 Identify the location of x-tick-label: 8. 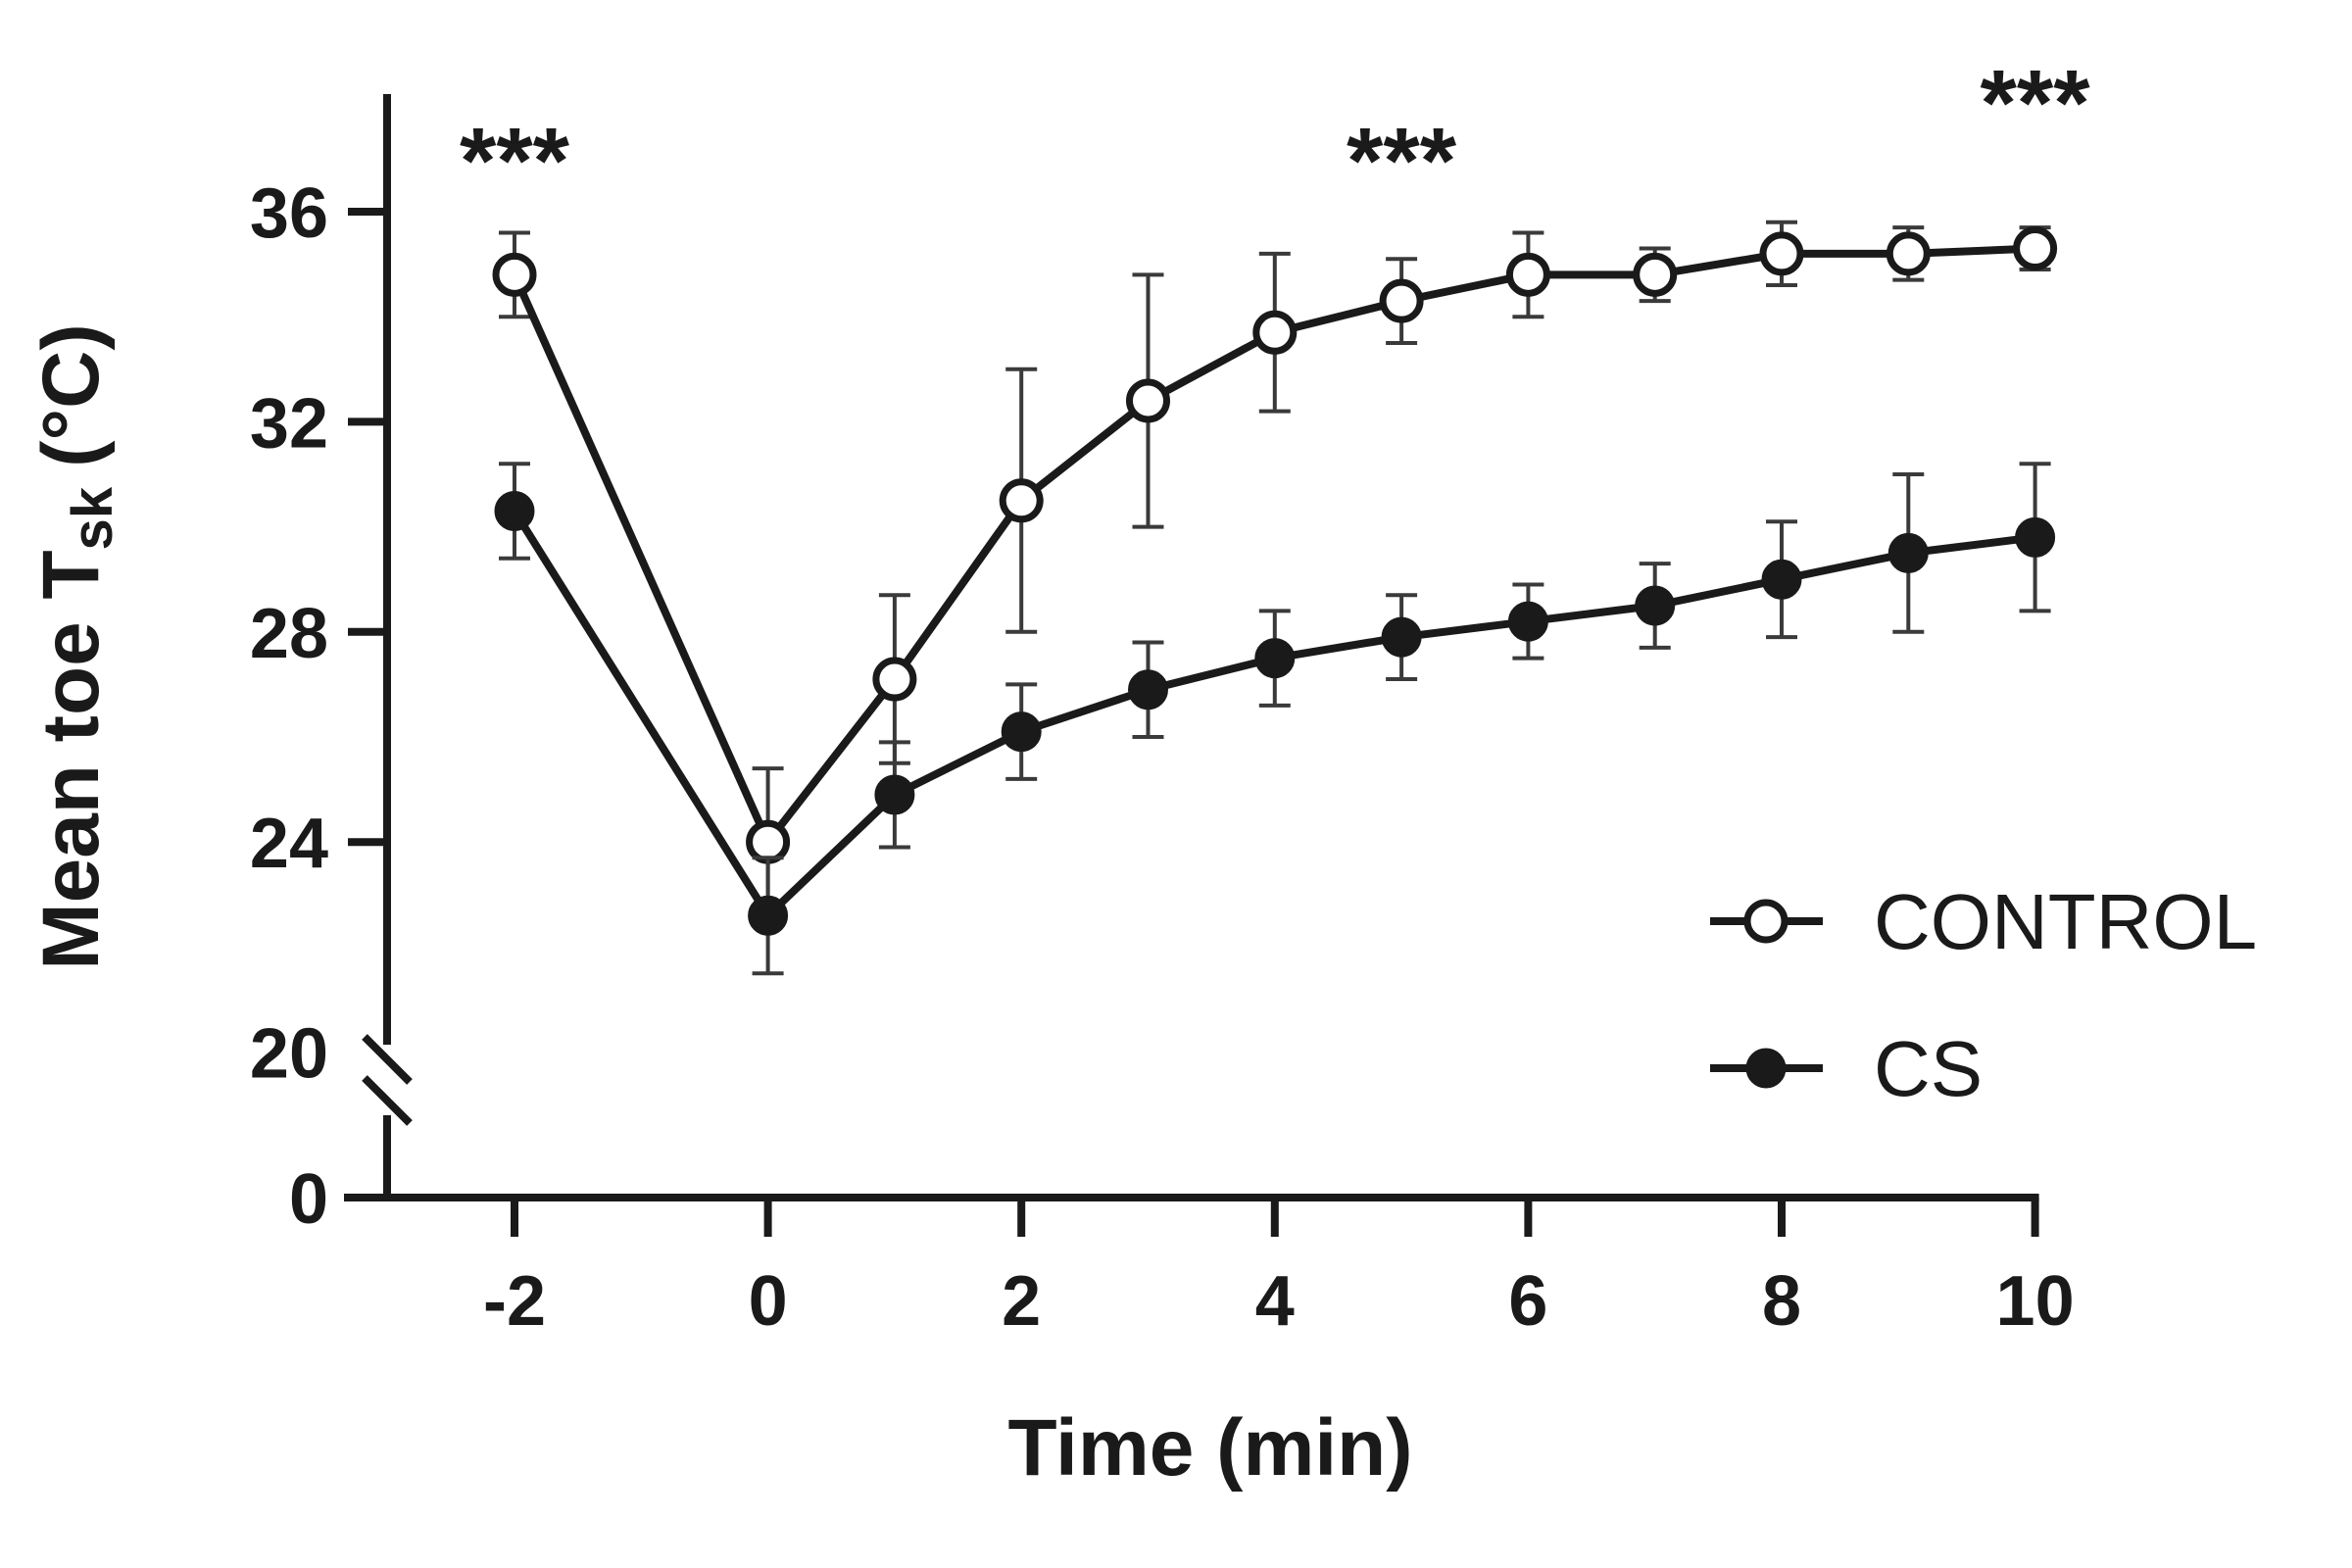
(1781, 1301).